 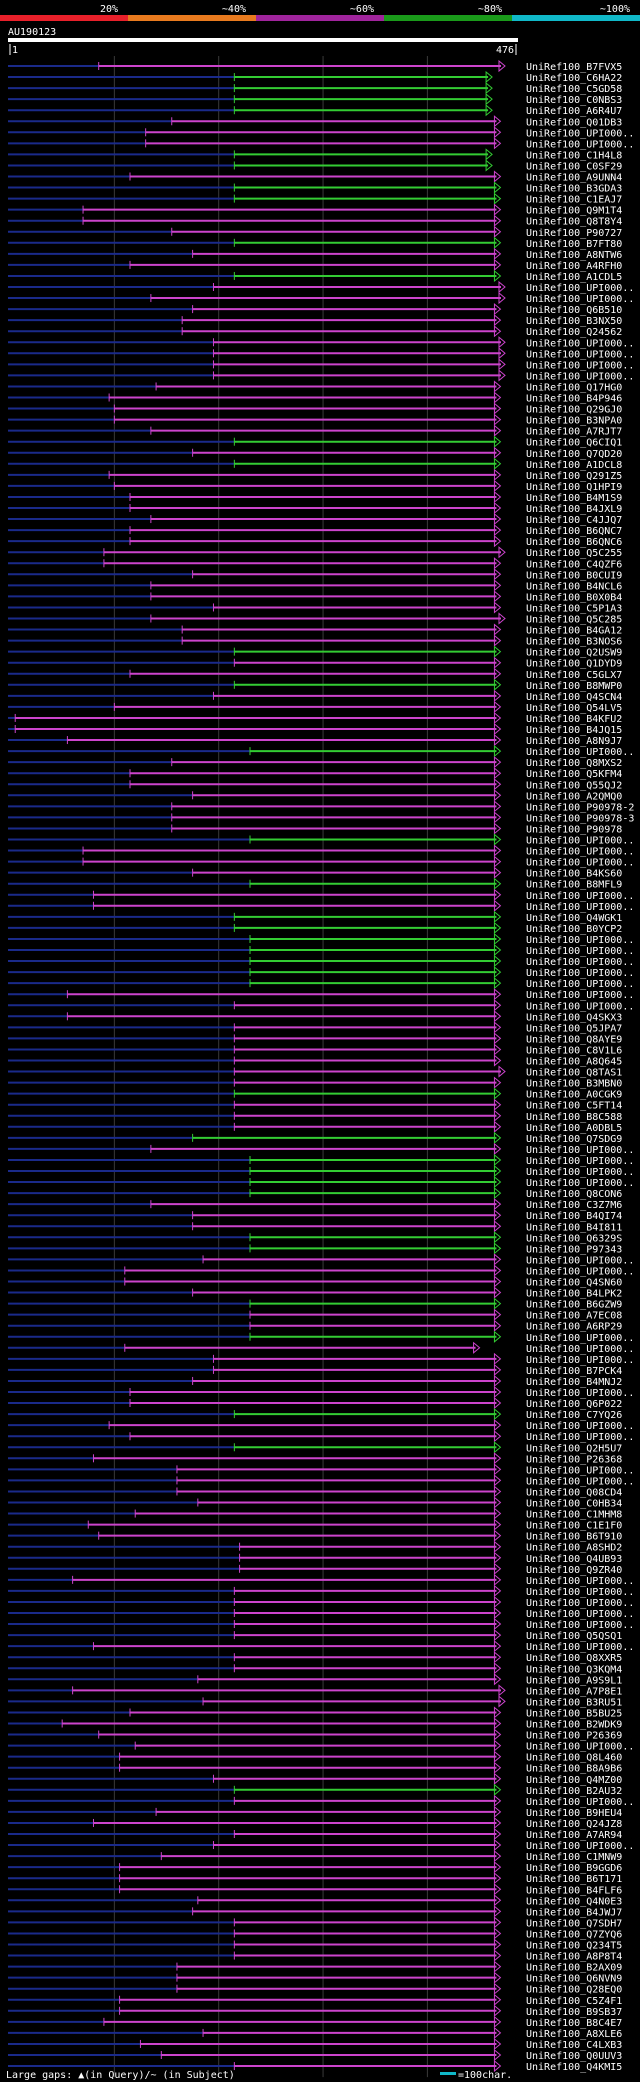 I want to click on hit-label: UniRef100_B4JWJ7, so click(x=574, y=1912).